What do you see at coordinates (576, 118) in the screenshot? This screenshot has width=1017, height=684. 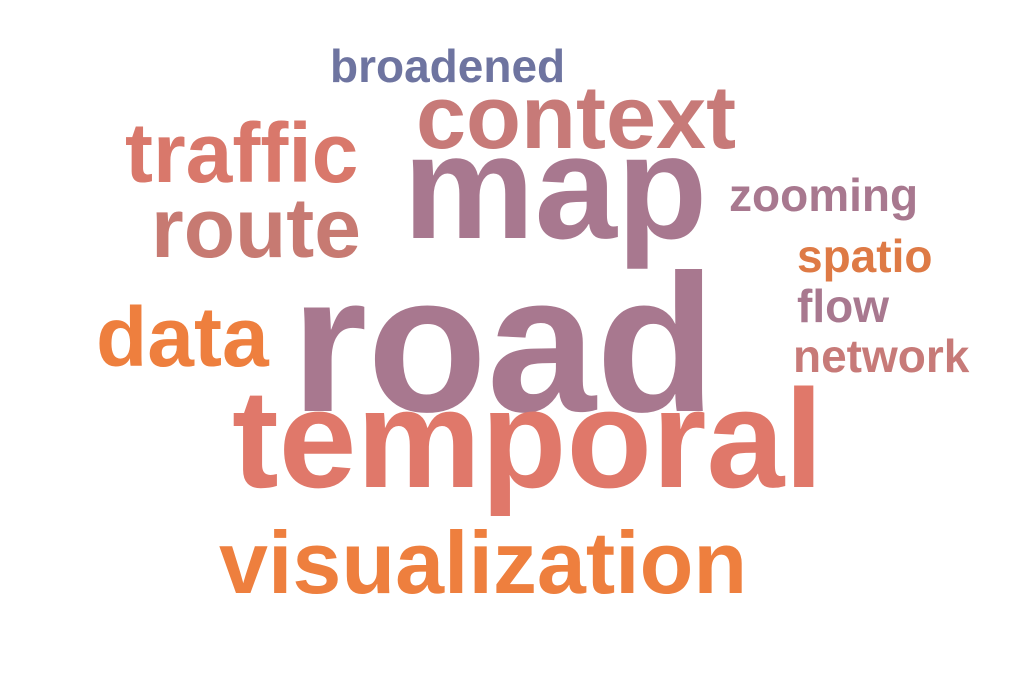 I see `word-context: context` at bounding box center [576, 118].